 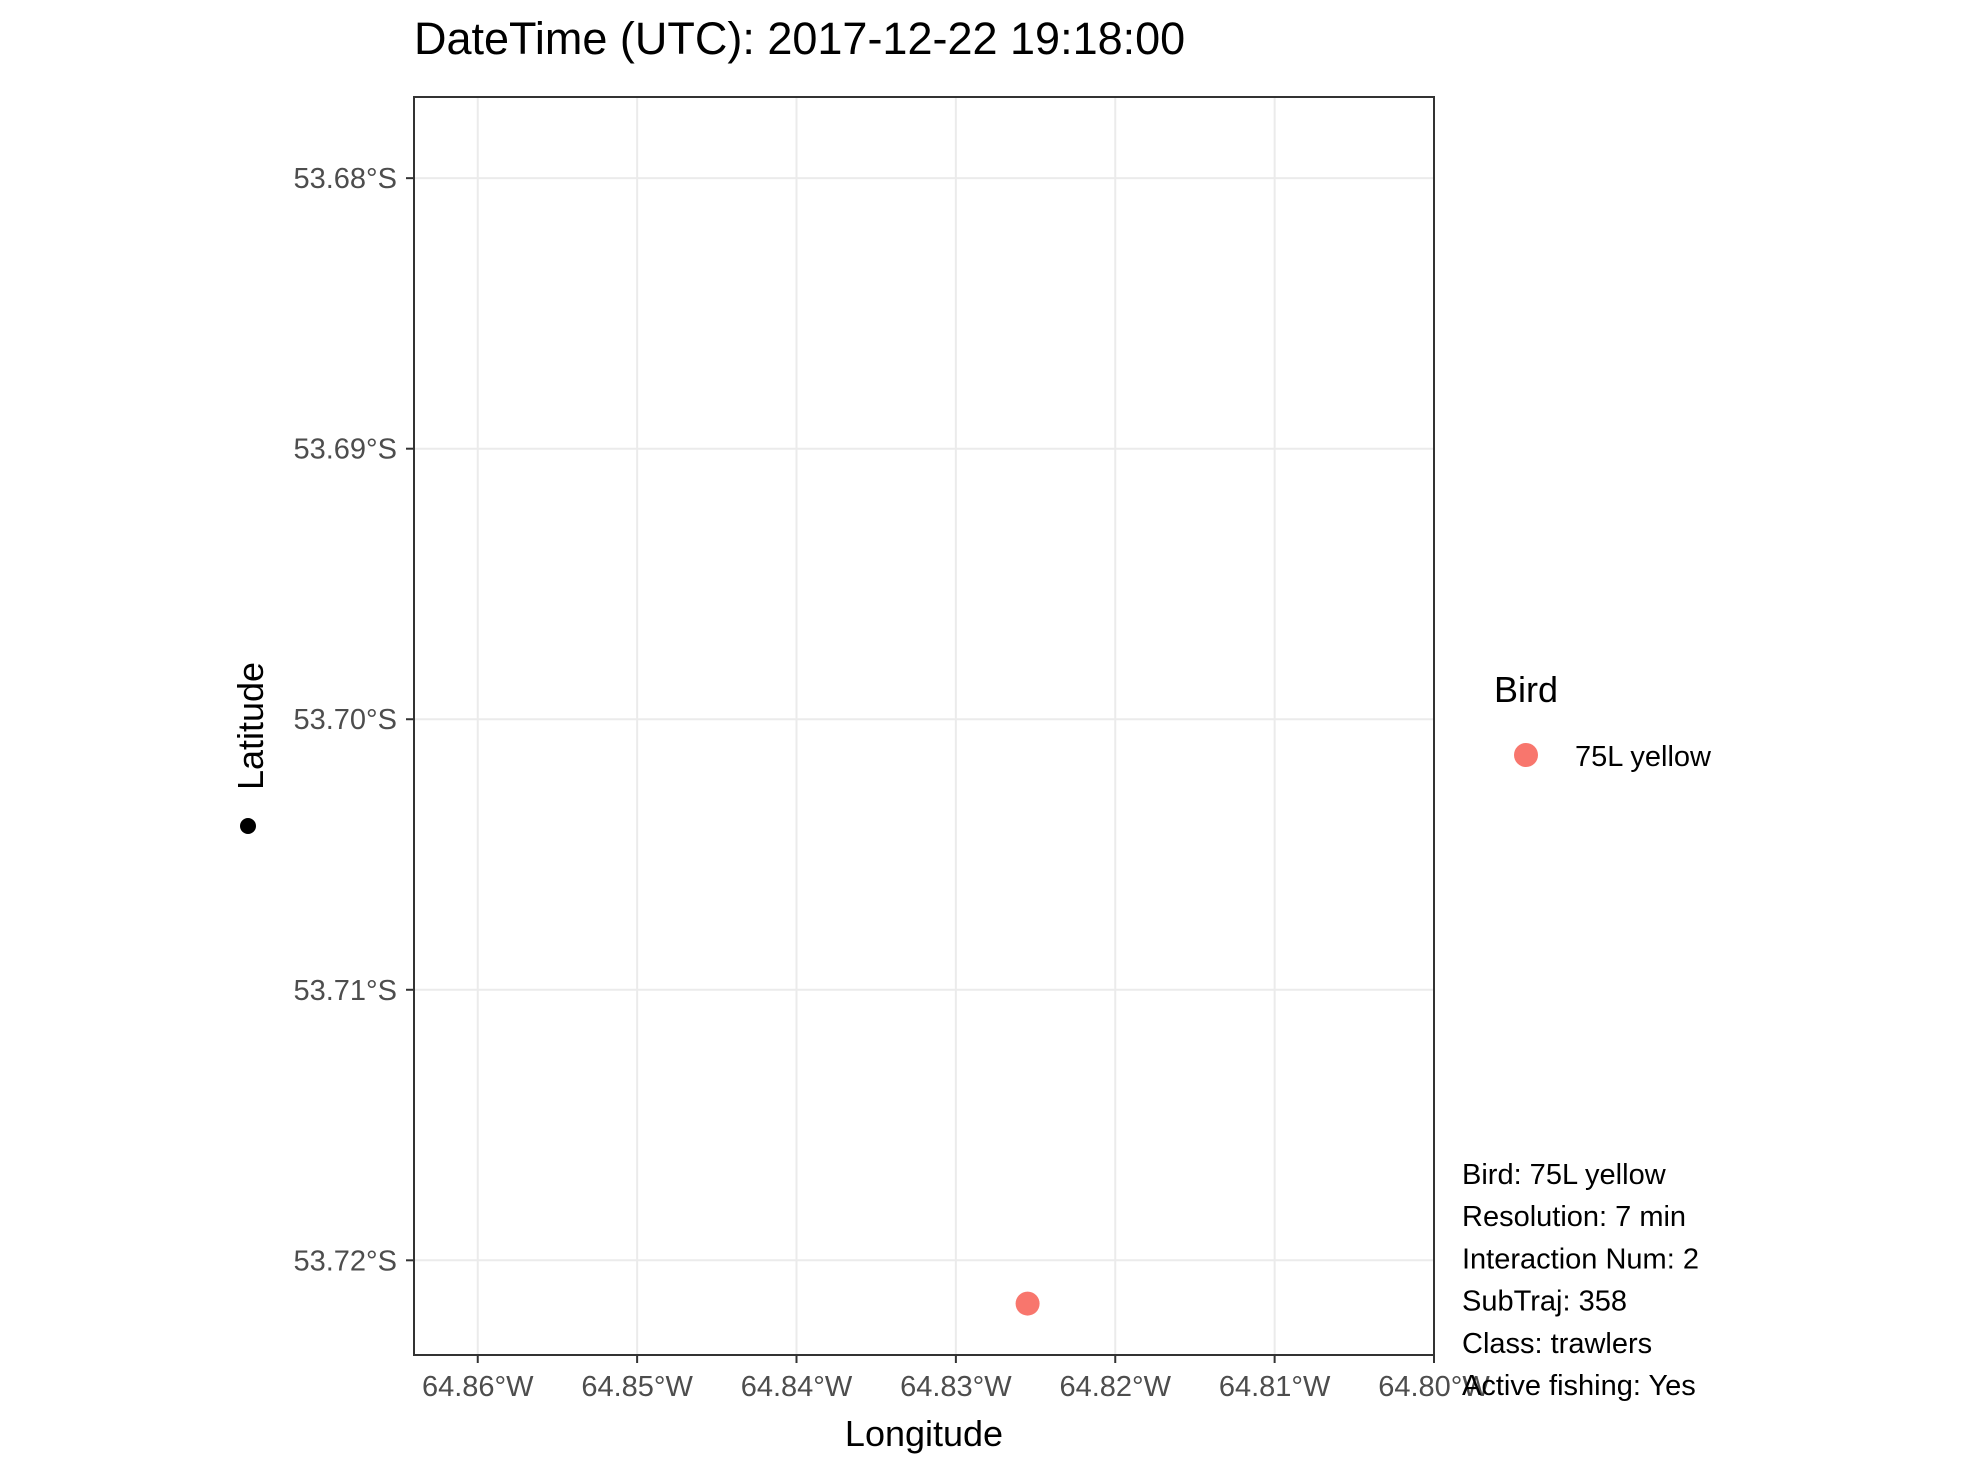 What do you see at coordinates (1526, 689) in the screenshot?
I see `legend-title: Bird` at bounding box center [1526, 689].